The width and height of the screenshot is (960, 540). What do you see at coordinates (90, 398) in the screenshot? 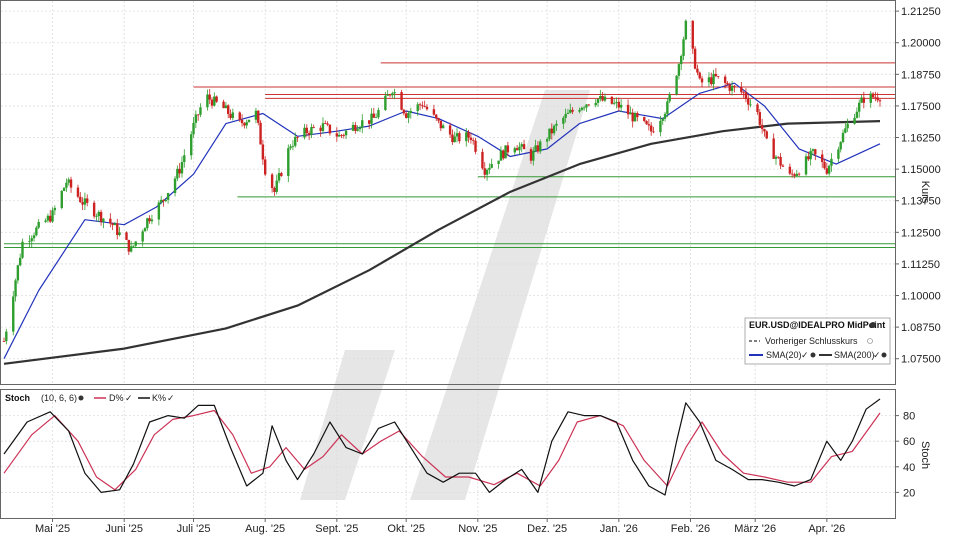
I see `stoch-legend: Stoch (10, 6, 6) D% ✓ K% ✓` at bounding box center [90, 398].